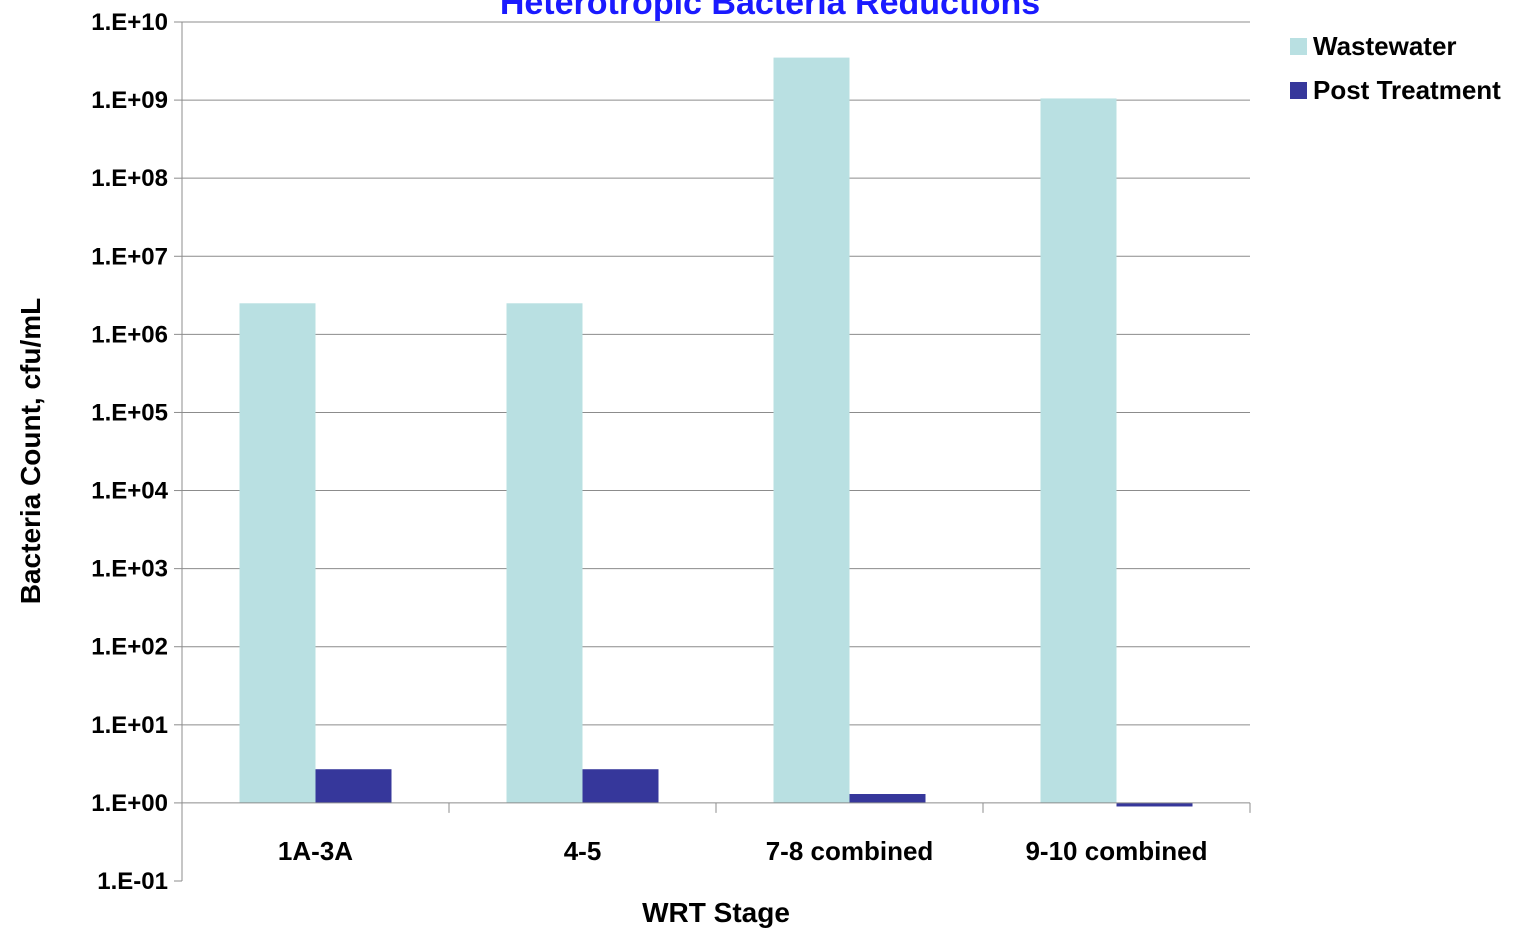 The image size is (1515, 932). Describe the element at coordinates (129, 569) in the screenshot. I see `y-tick-label: 1.E+03` at that location.